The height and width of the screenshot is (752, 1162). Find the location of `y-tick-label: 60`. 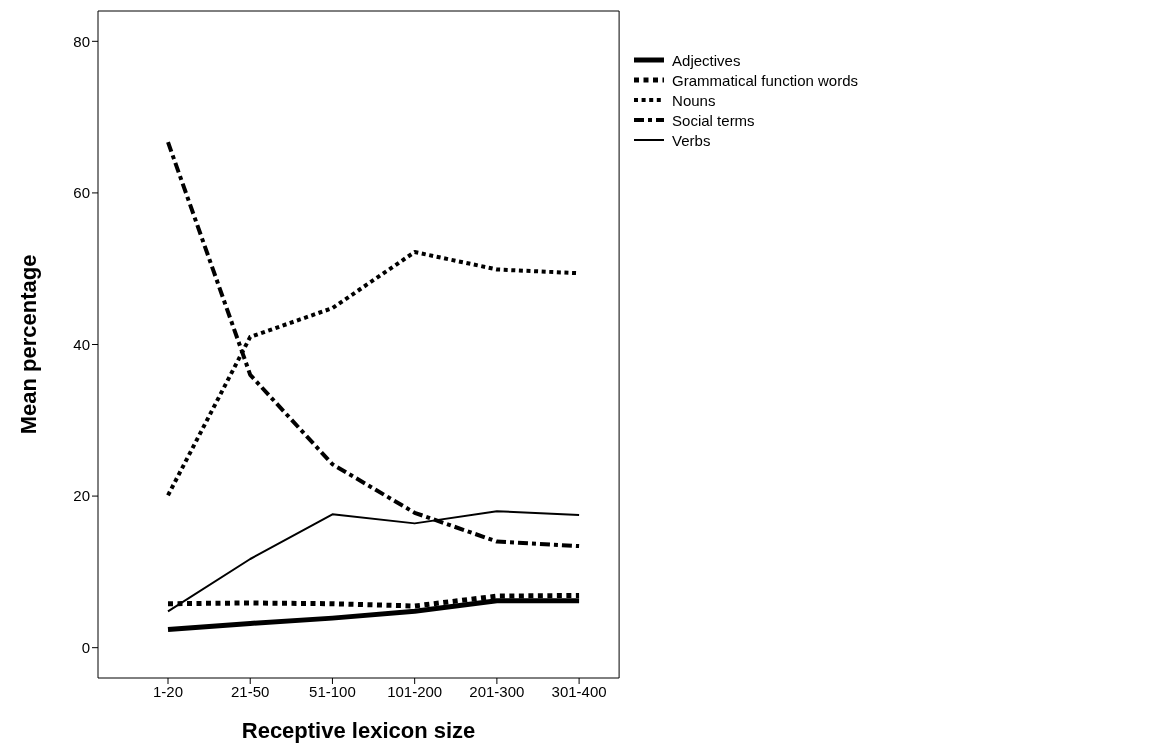

y-tick-label: 60 is located at coordinates (81, 193).